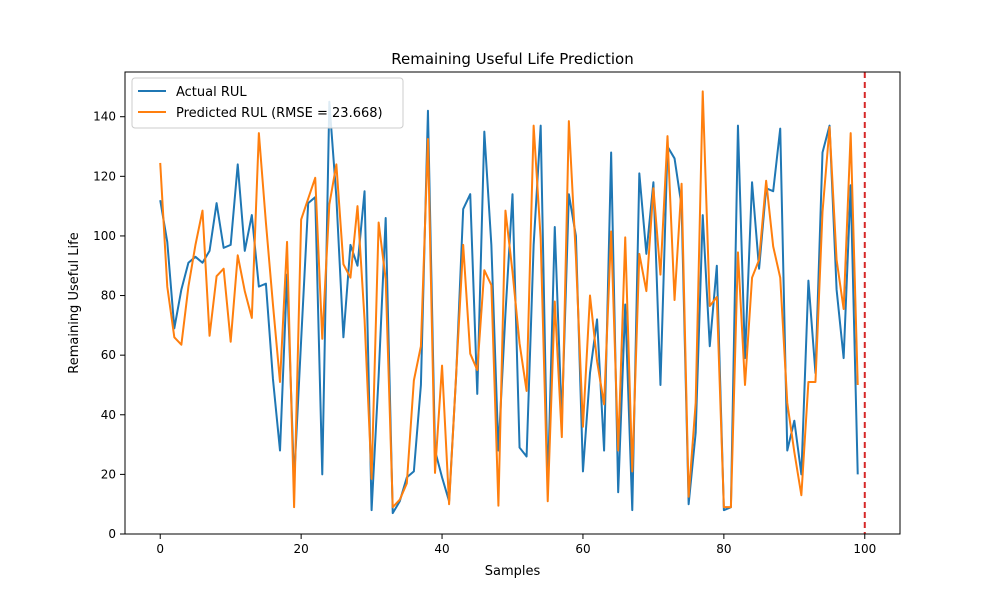 Image resolution: width=1000 pixels, height=600 pixels. What do you see at coordinates (864, 549) in the screenshot?
I see `x-tick-label: 100` at bounding box center [864, 549].